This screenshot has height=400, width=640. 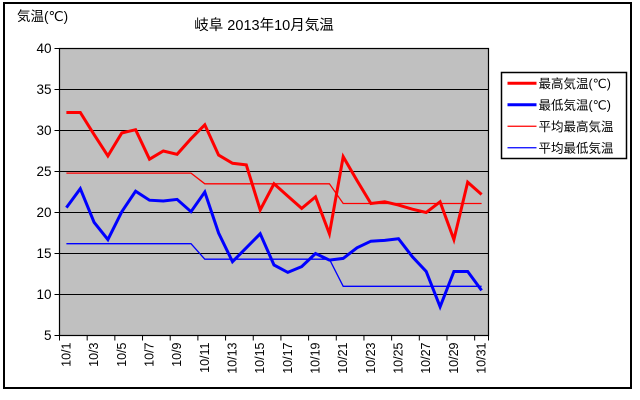 What do you see at coordinates (149, 354) in the screenshot?
I see `x-tick-label: 10/7` at bounding box center [149, 354].